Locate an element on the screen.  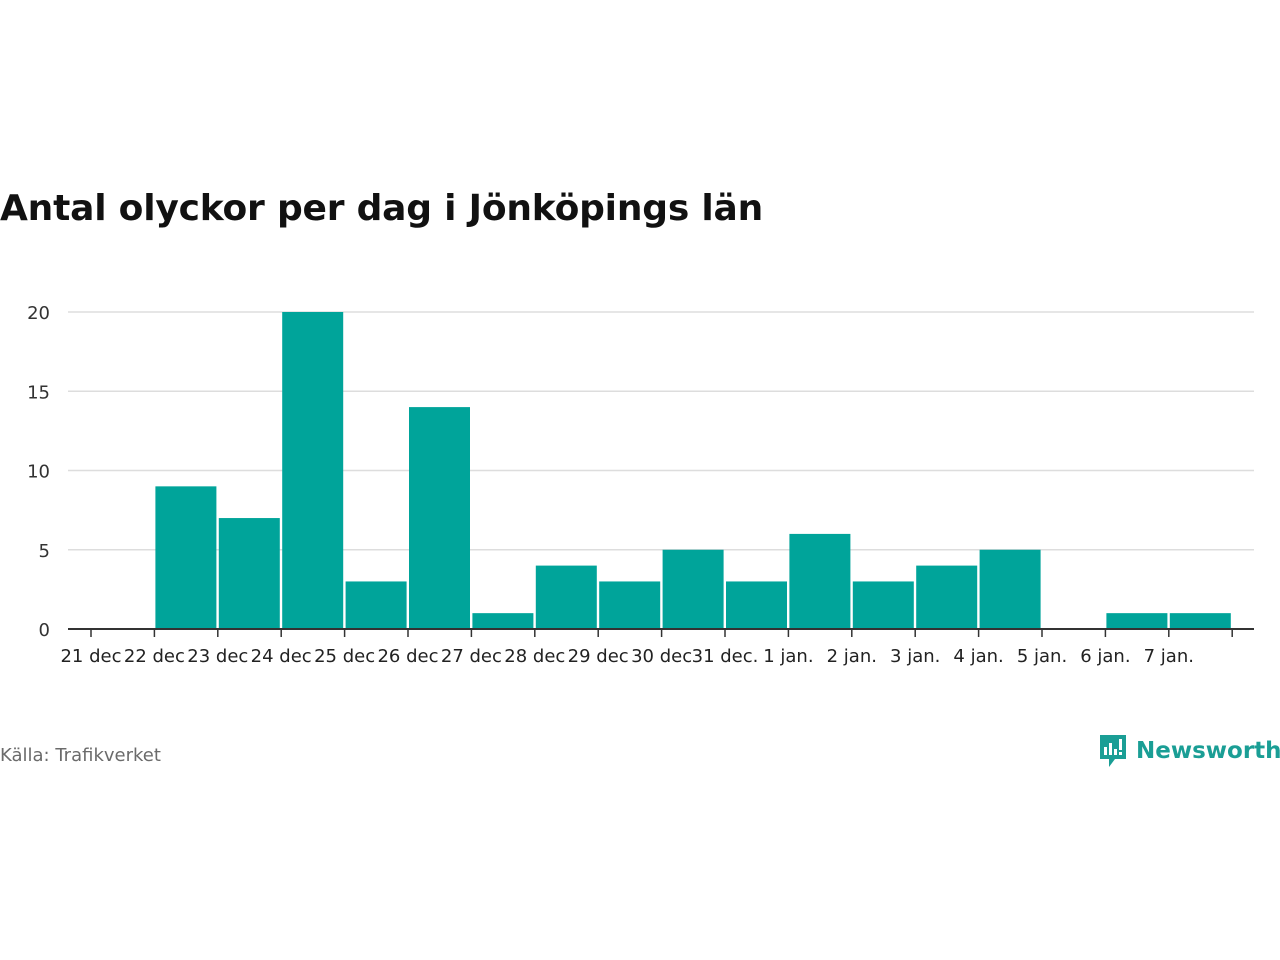
x-axis is located at coordinates (661, 632).